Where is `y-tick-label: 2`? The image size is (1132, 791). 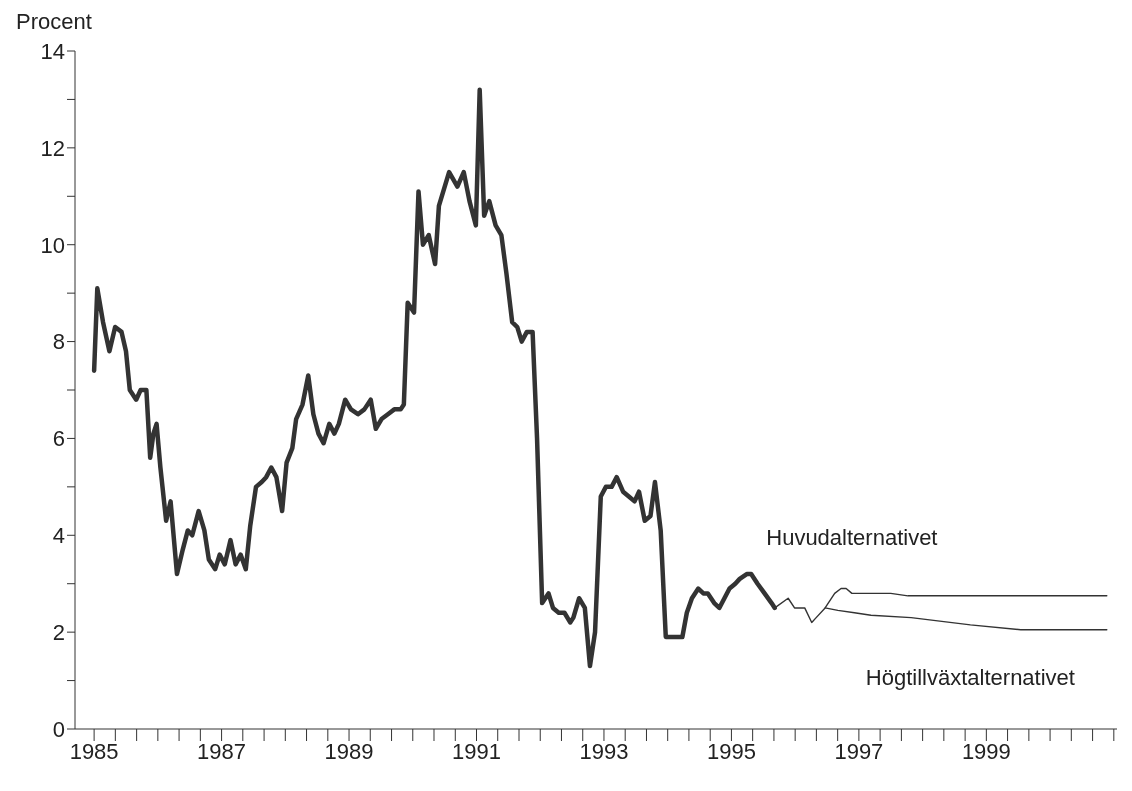
y-tick-label: 2 is located at coordinates (58, 632).